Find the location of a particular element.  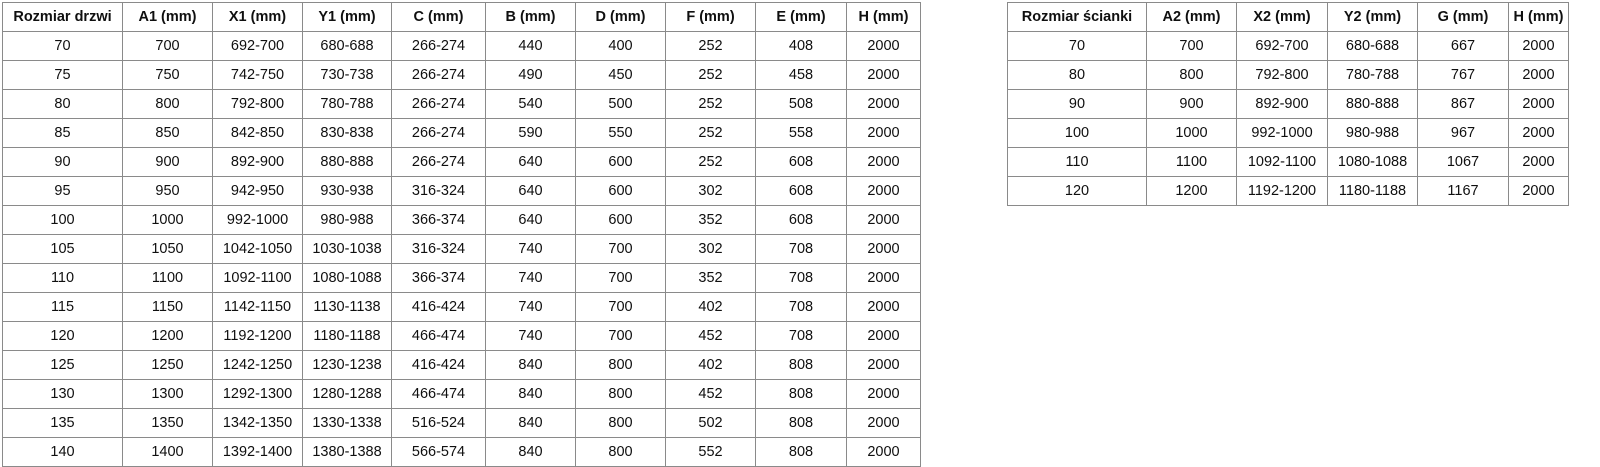

wall-table-cell: 80 is located at coordinates (1077, 75).